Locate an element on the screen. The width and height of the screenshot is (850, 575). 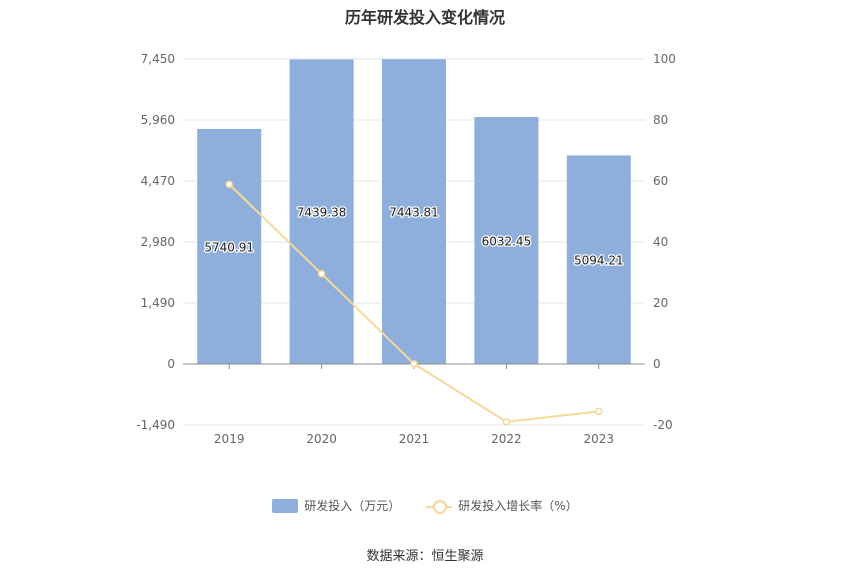
legend: 研发投入（万元） 研发投入增长率（%） is located at coordinates (425, 505).